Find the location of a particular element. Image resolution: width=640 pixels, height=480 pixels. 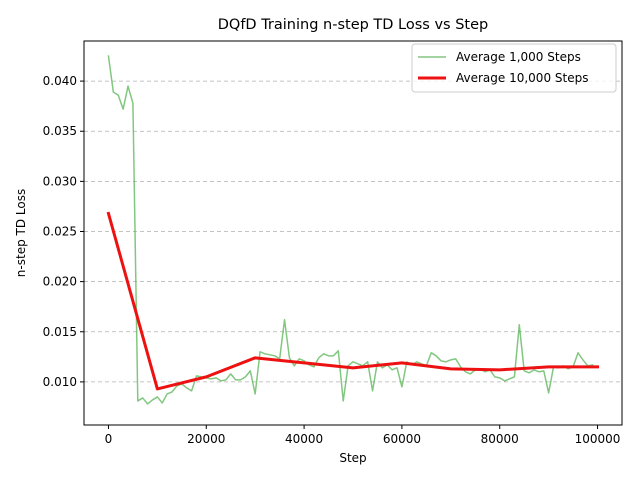

legend-box is located at coordinates (514, 68).